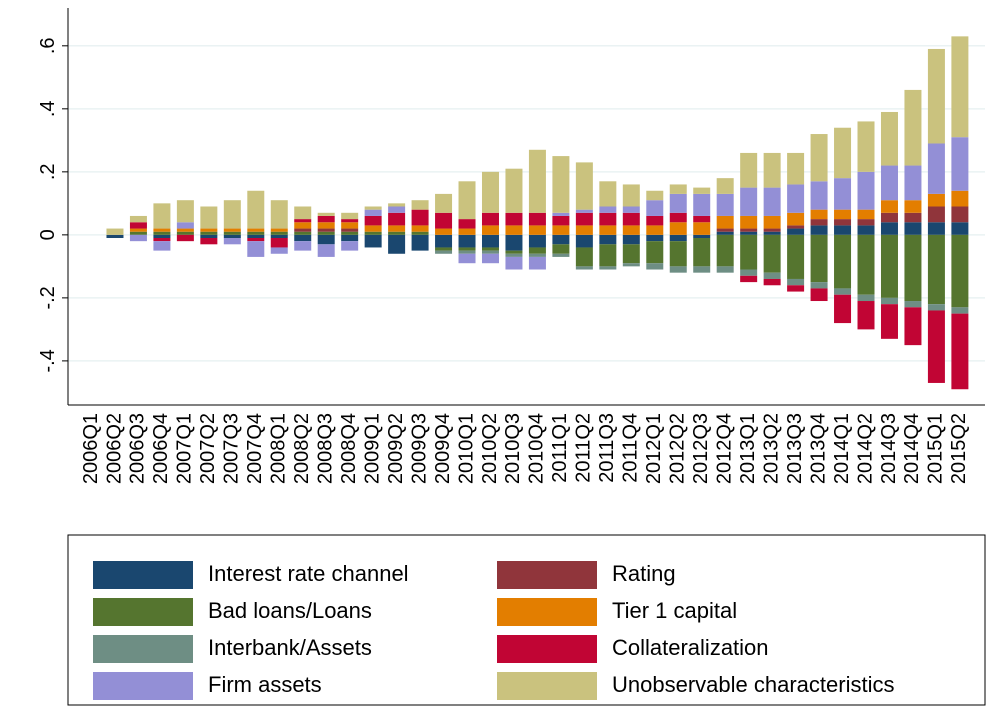 This screenshot has width=995, height=710. Describe the element at coordinates (724, 448) in the screenshot. I see `x-tick-label: 2012Q4` at that location.